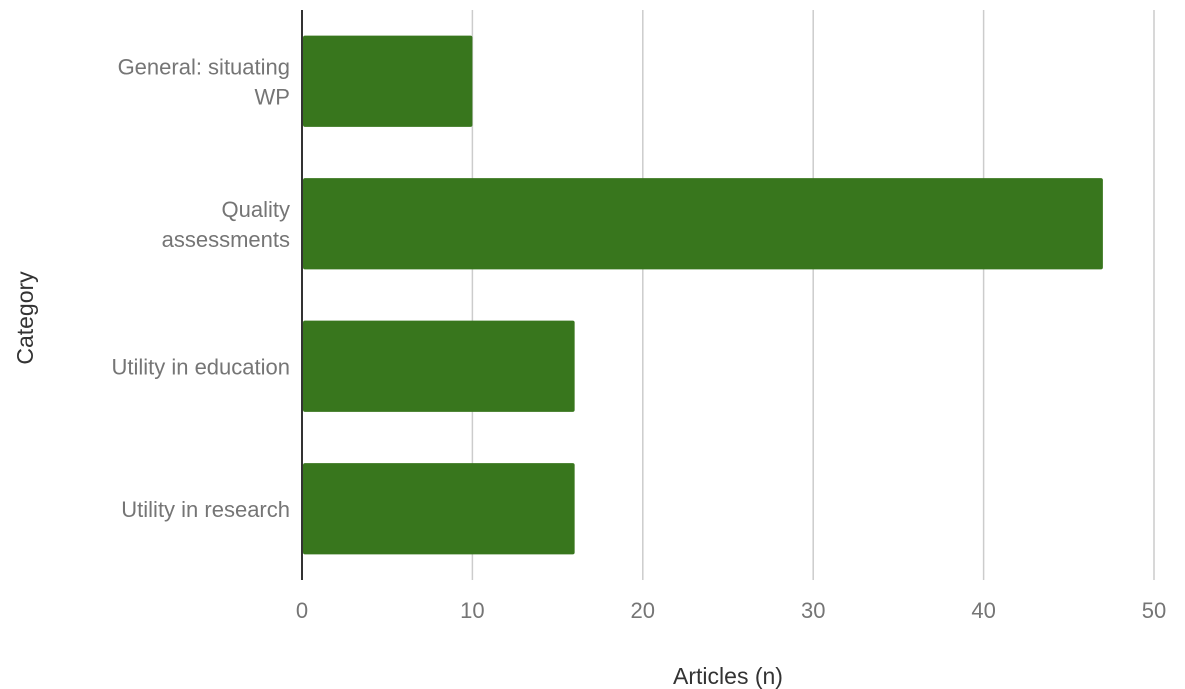 Image resolution: width=1185 pixels, height=689 pixels. Describe the element at coordinates (25, 318) in the screenshot. I see `y-axis-title: Category` at that location.